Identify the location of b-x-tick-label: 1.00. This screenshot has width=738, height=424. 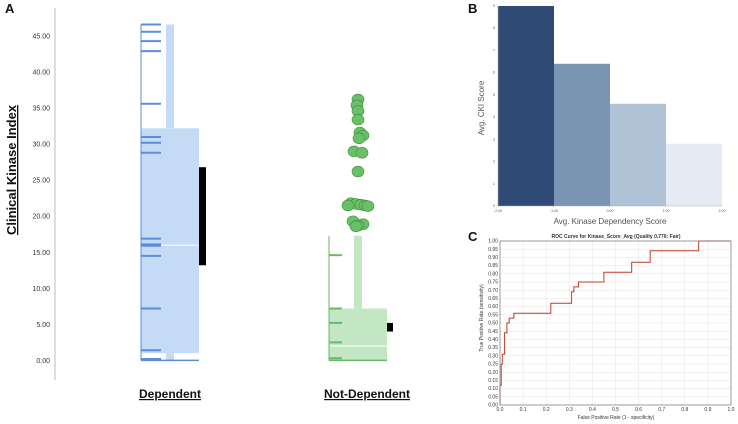
(666, 211).